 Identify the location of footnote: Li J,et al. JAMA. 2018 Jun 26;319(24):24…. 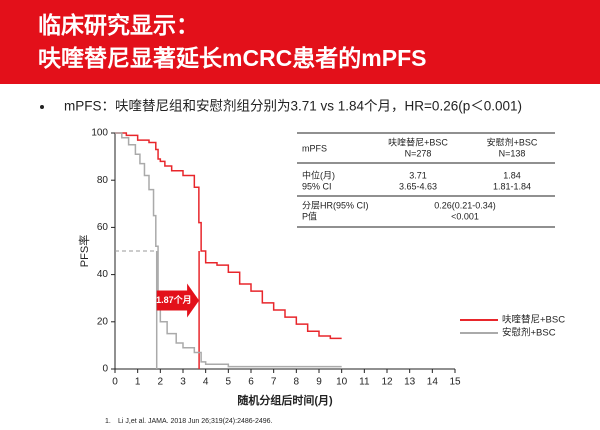
(195, 421).